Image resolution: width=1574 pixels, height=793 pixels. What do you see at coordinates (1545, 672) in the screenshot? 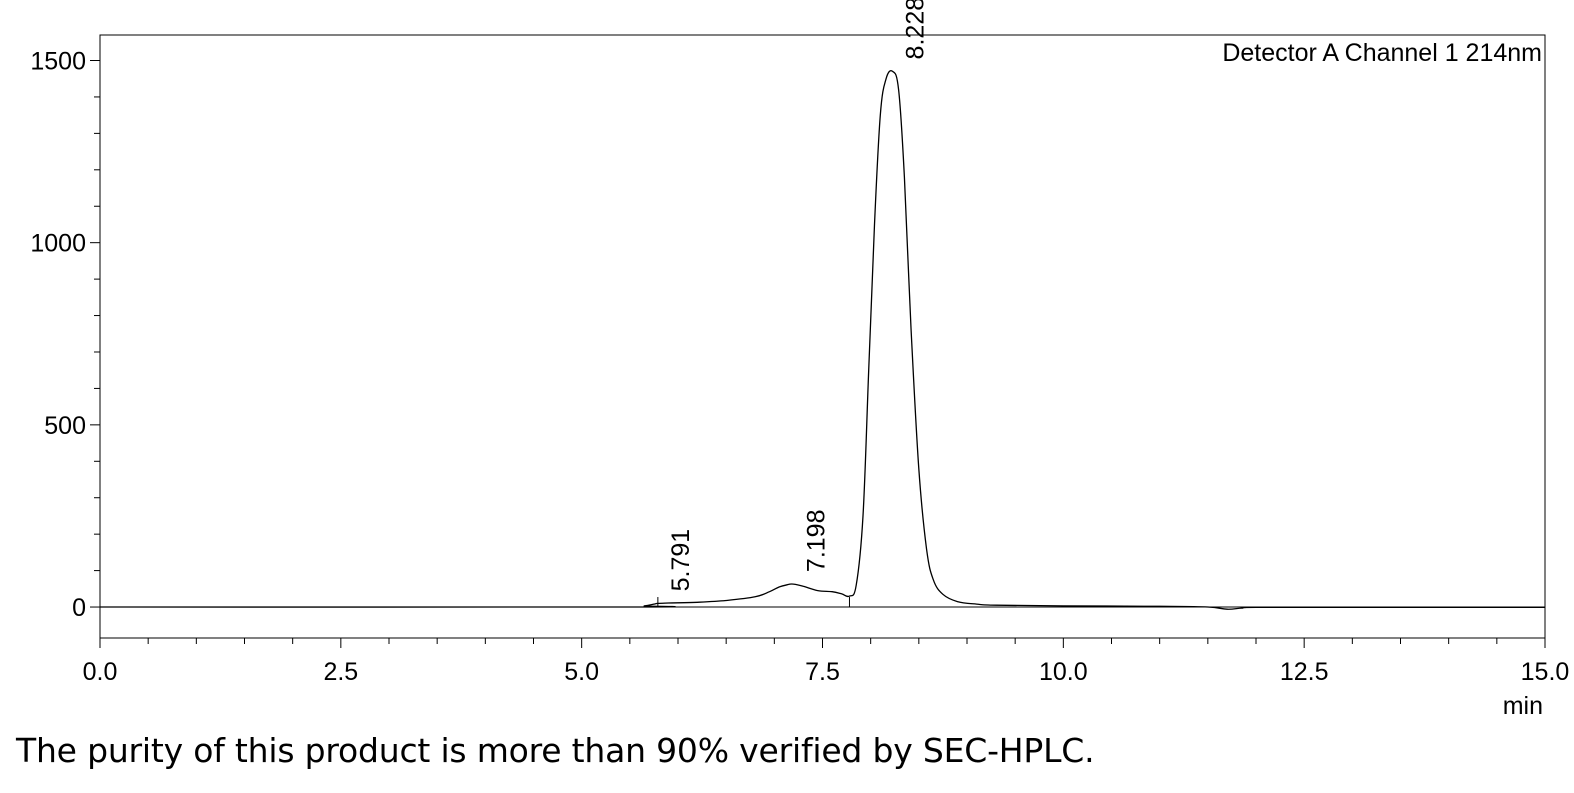
I see `x-tick-label: 15.0` at bounding box center [1545, 672].